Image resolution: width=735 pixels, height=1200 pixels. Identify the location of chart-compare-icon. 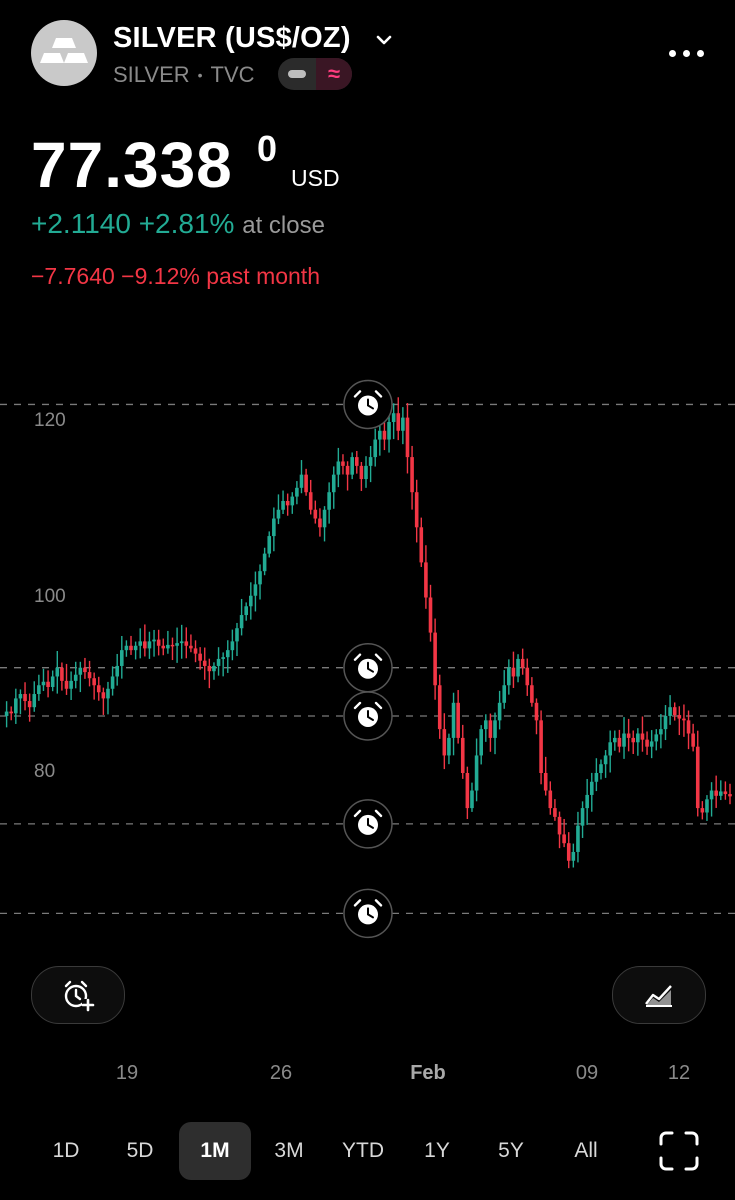
(658, 996).